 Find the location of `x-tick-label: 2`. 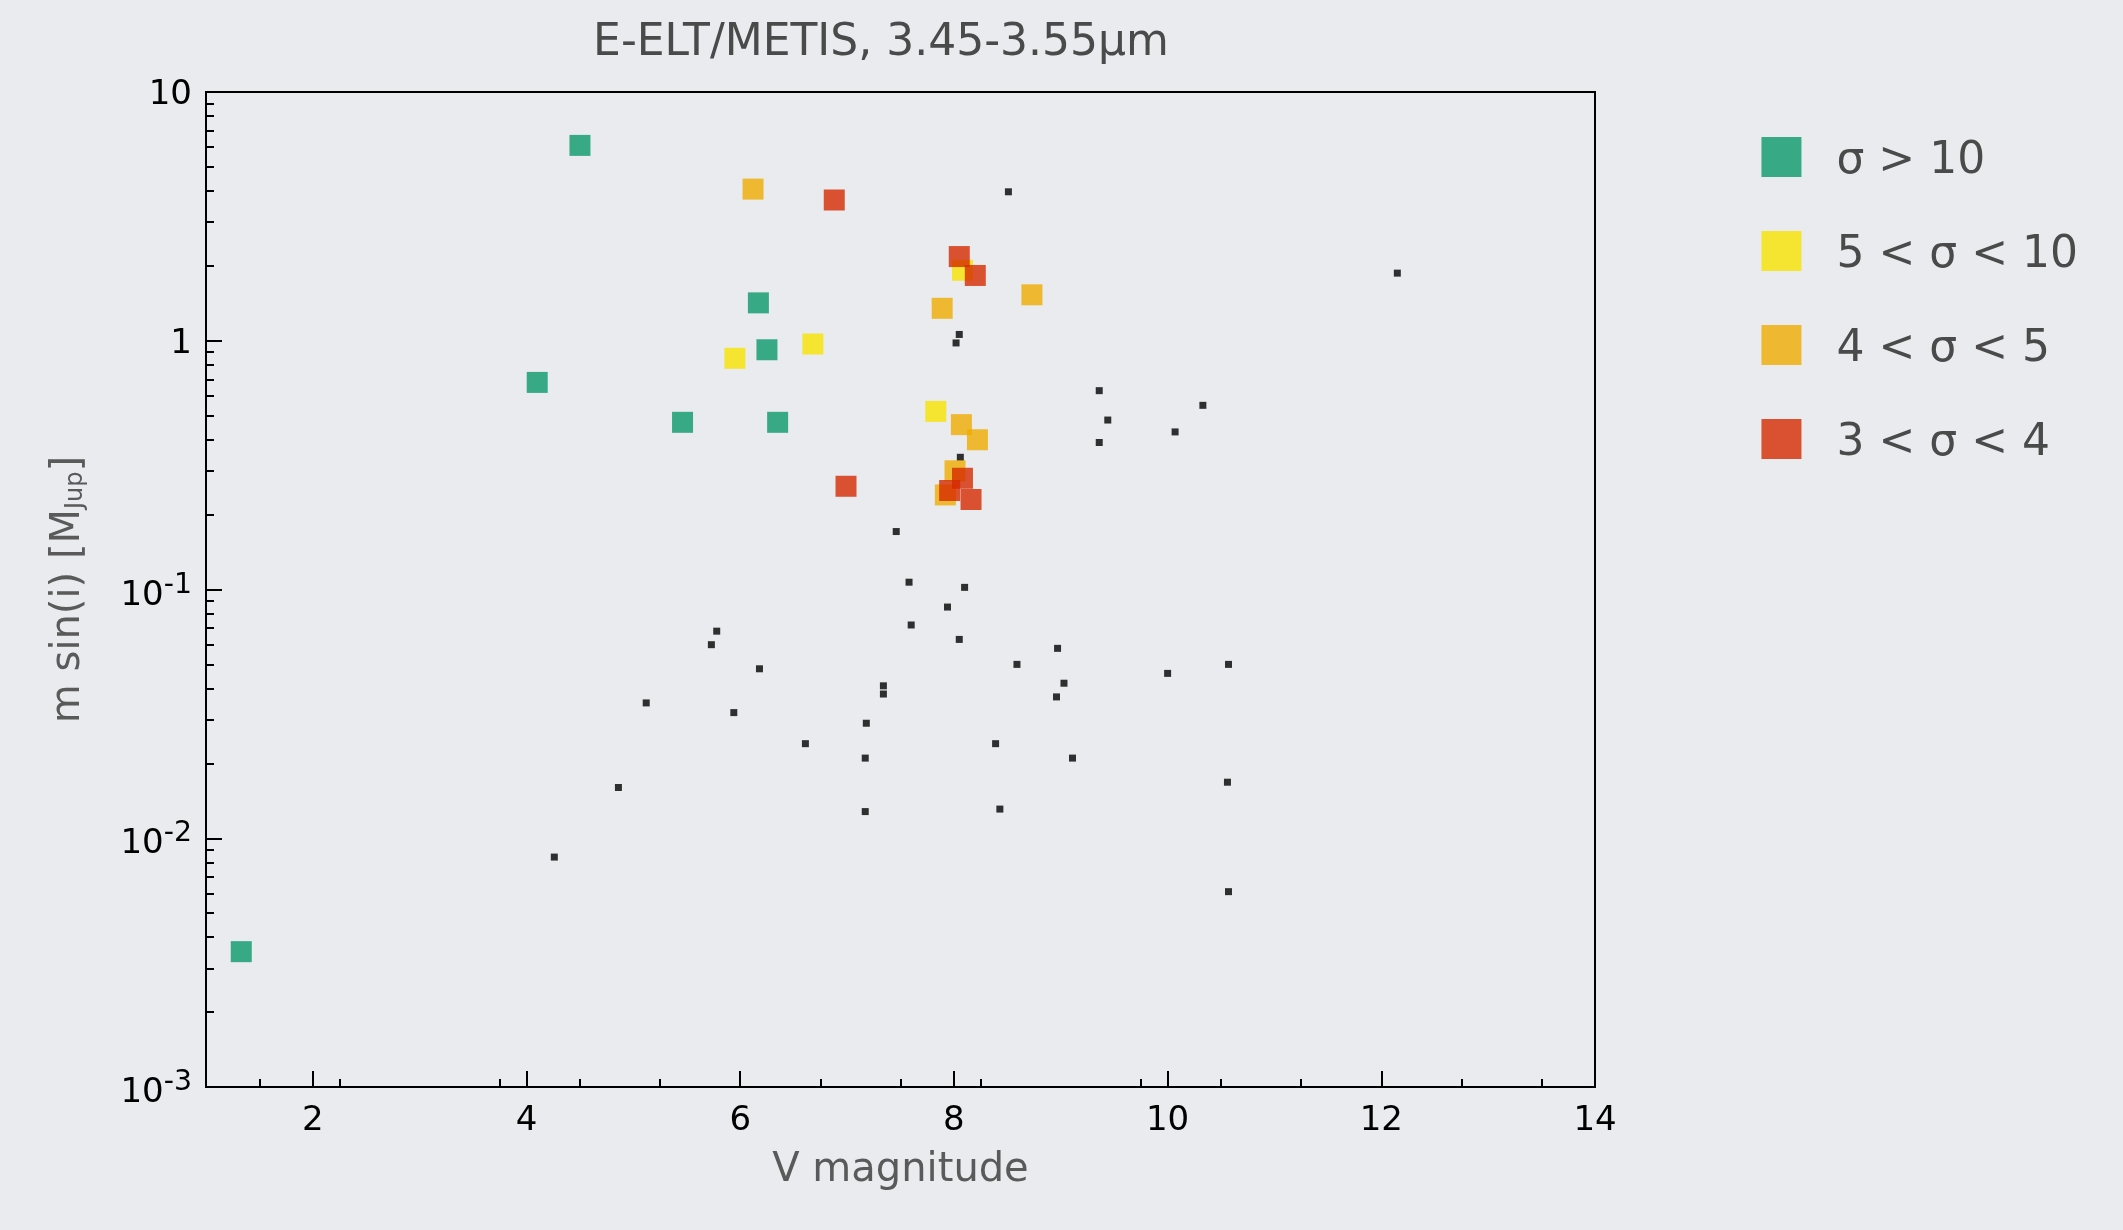

x-tick-label: 2 is located at coordinates (313, 1118).